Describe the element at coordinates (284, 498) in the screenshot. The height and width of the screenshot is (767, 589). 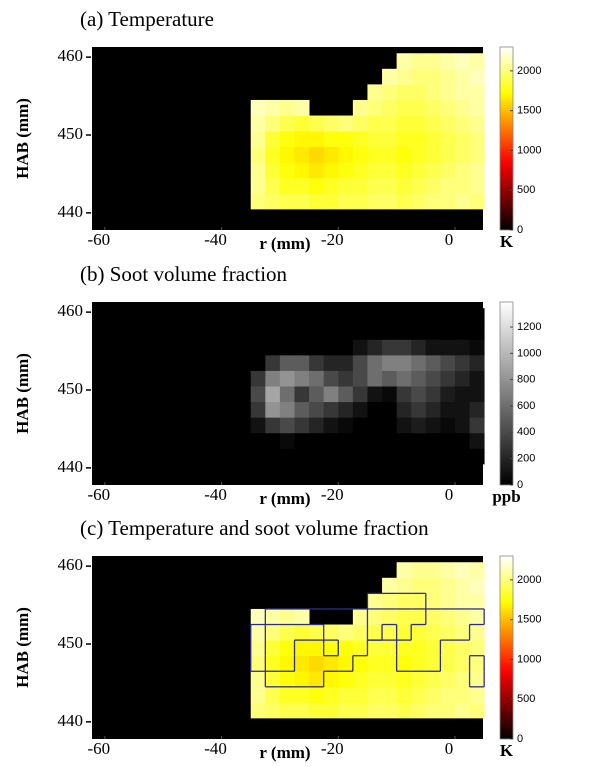
I see `x-axis-label: r (mm)` at that location.